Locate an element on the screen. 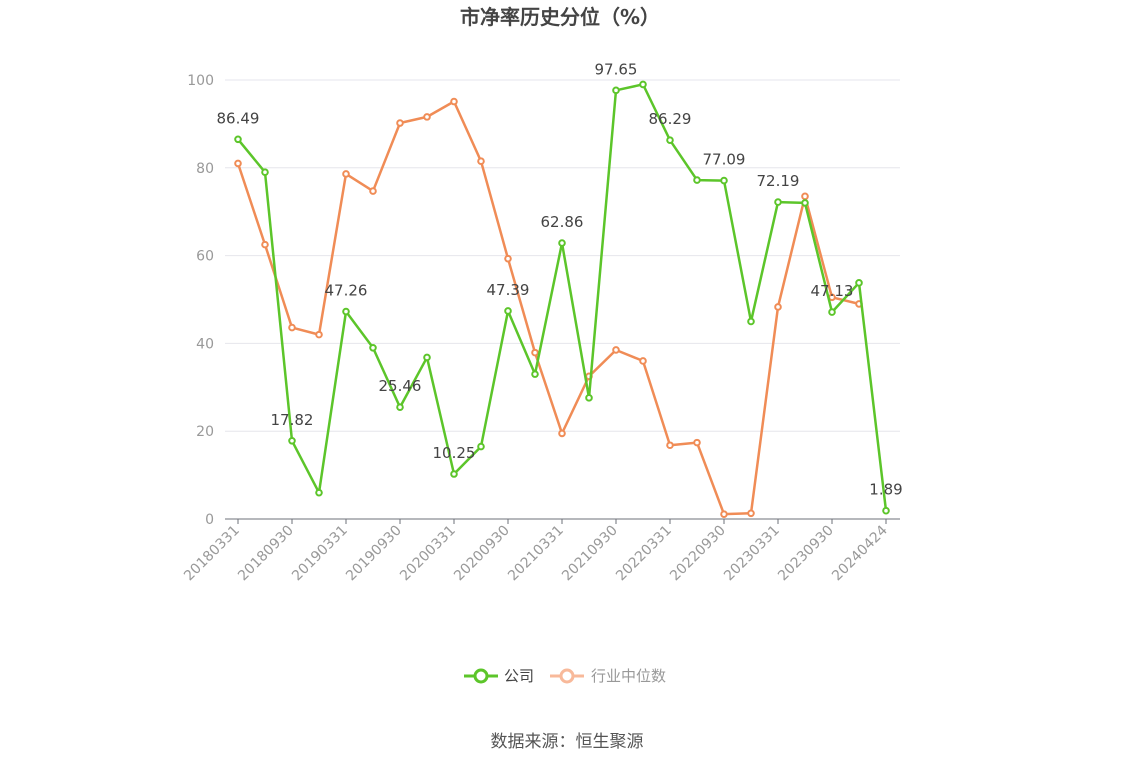 The height and width of the screenshot is (766, 1134). legend-industry-label: 行业中位数 is located at coordinates (628, 676).